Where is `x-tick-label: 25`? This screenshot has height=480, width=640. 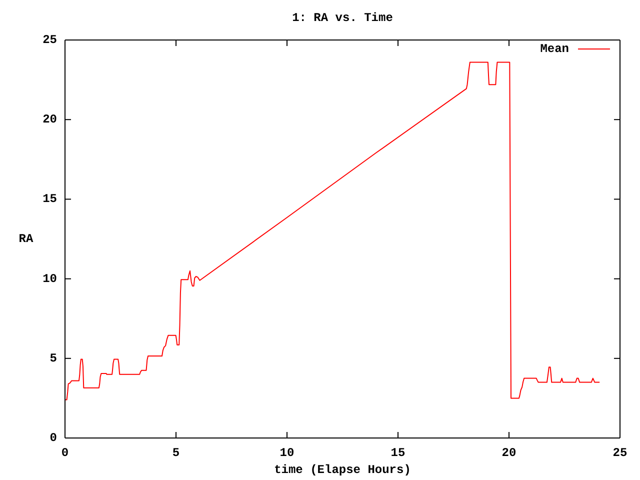 x-tick-label: 25 is located at coordinates (620, 453).